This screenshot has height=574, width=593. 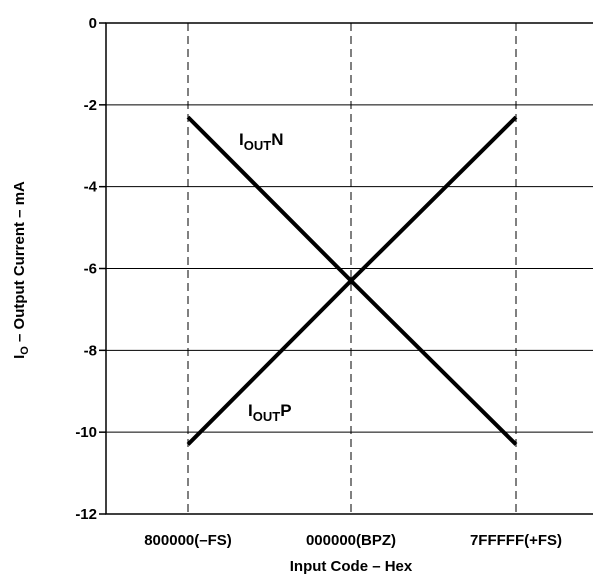 I want to click on series-label-ioutn-tail: N, so click(x=277, y=139).